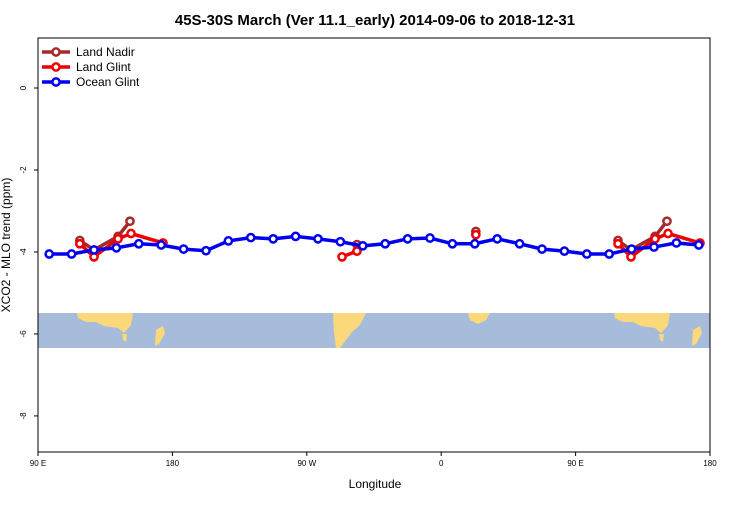  I want to click on map-strip, so click(374, 330).